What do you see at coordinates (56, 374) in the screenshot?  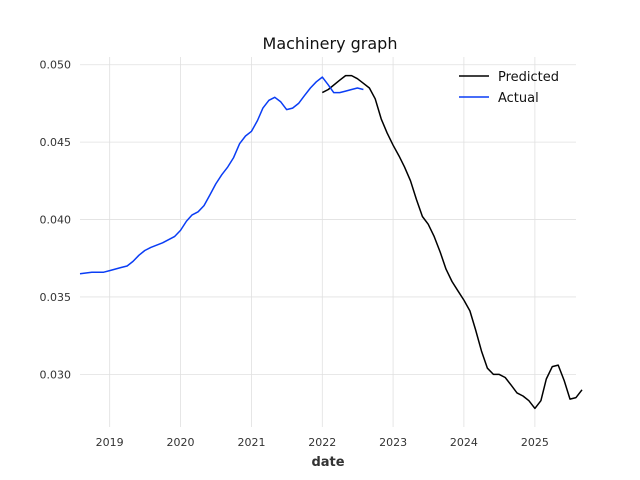 I see `y-tick-label: 0.030` at bounding box center [56, 374].